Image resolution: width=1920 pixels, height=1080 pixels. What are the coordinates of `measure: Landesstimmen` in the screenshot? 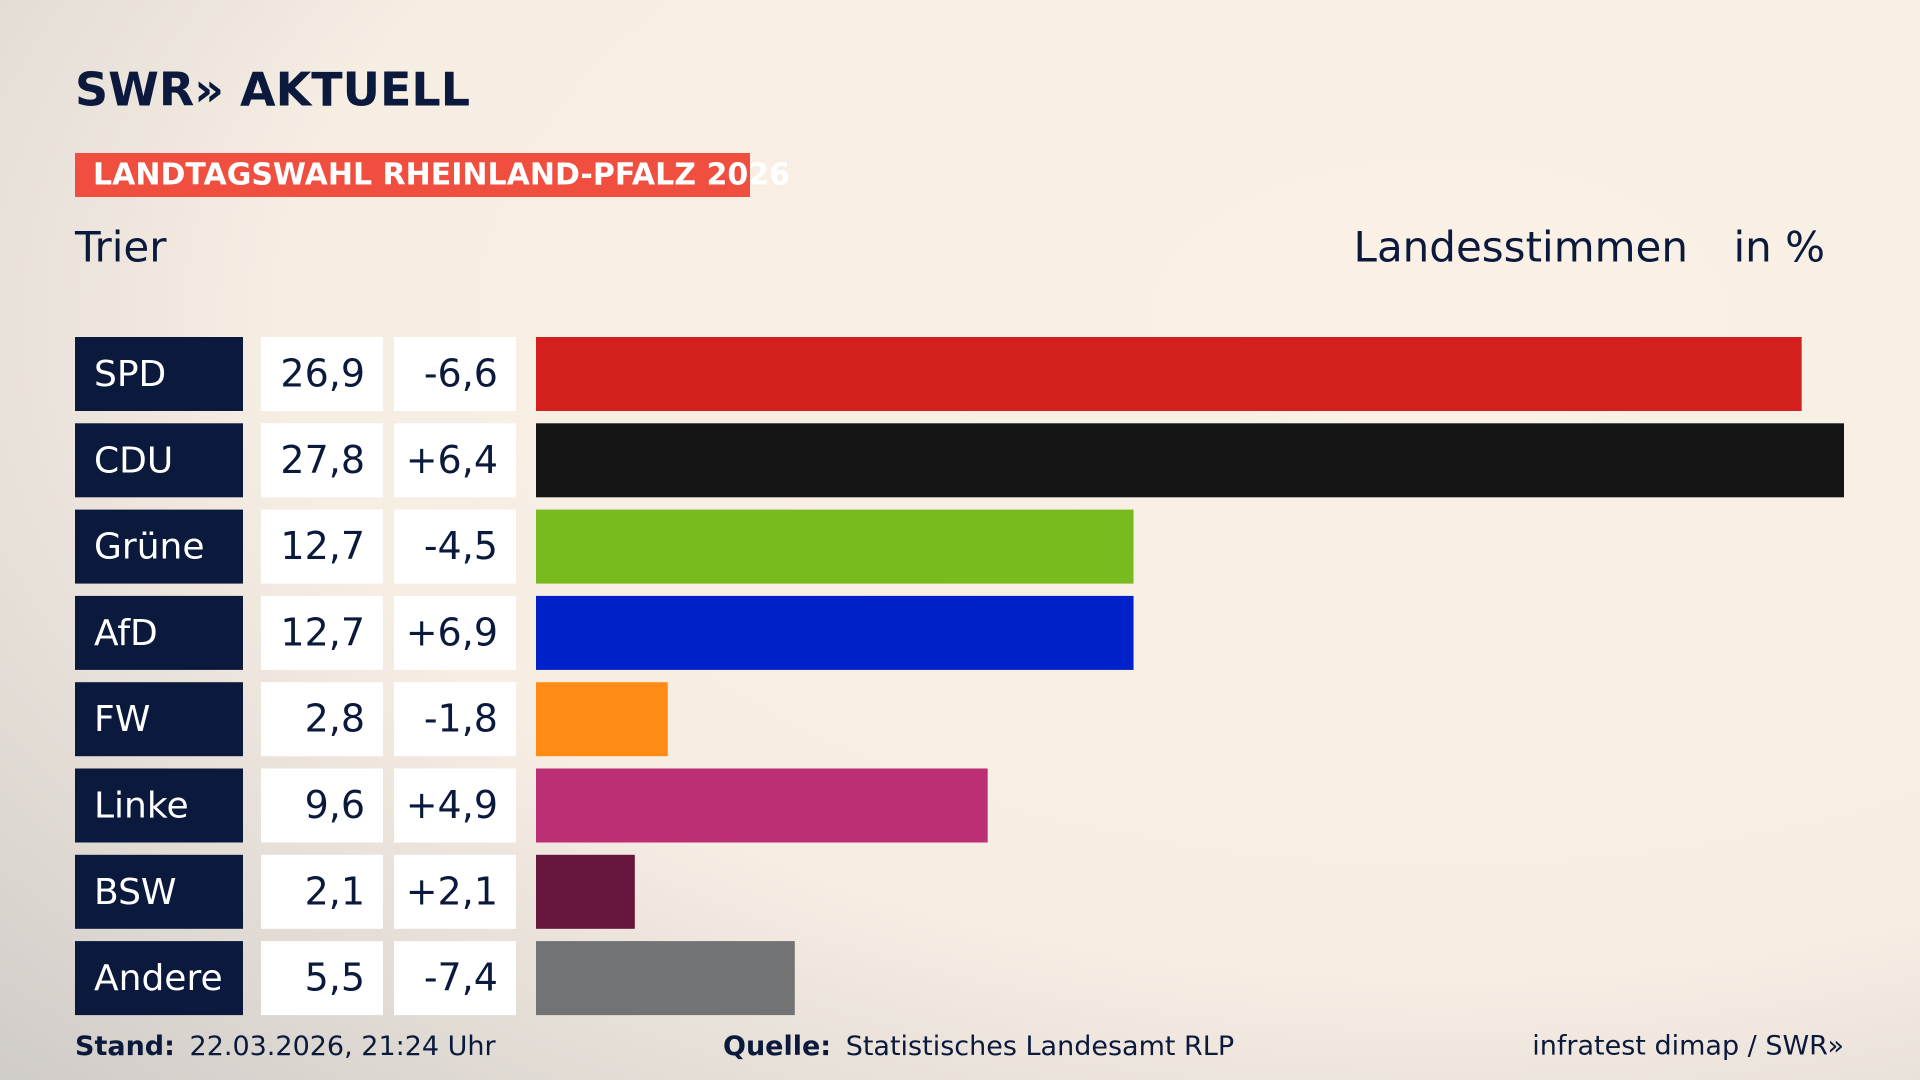 It's located at (1521, 247).